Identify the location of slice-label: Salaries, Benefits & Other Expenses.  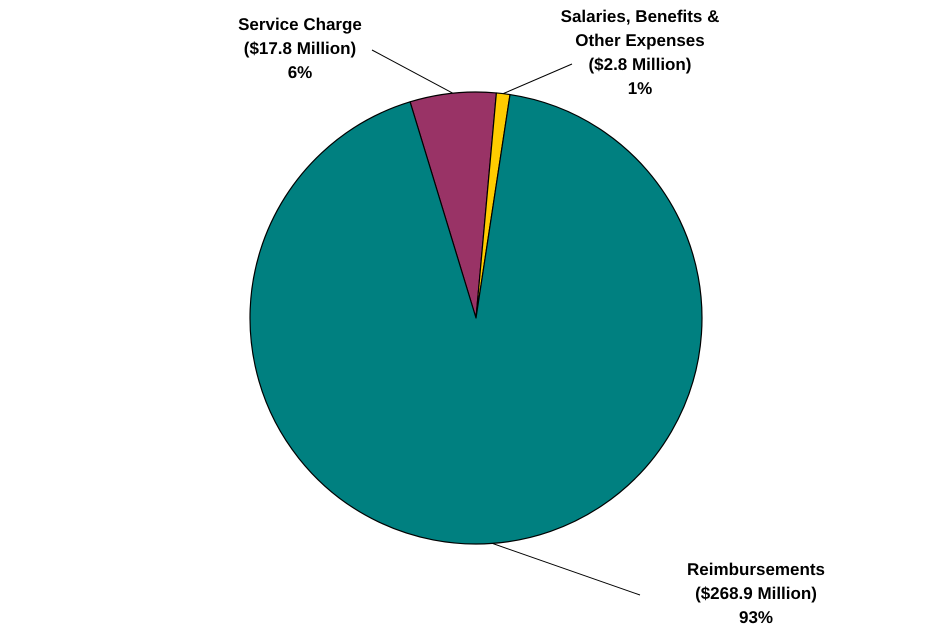
(640, 28).